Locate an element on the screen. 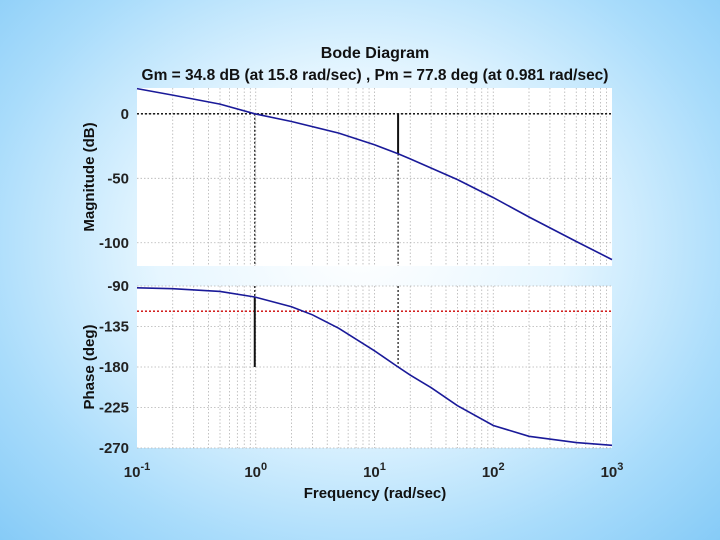  x-tick-label: 10³ is located at coordinates (612, 471).